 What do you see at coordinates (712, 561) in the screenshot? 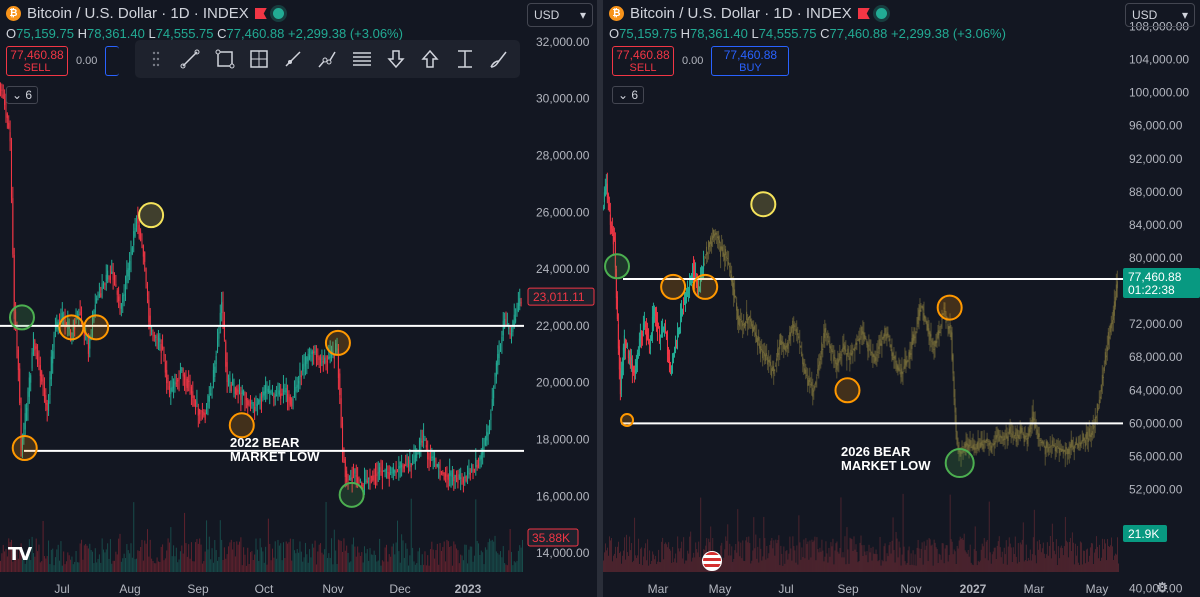
I see `us-flag-event-icon` at bounding box center [712, 561].